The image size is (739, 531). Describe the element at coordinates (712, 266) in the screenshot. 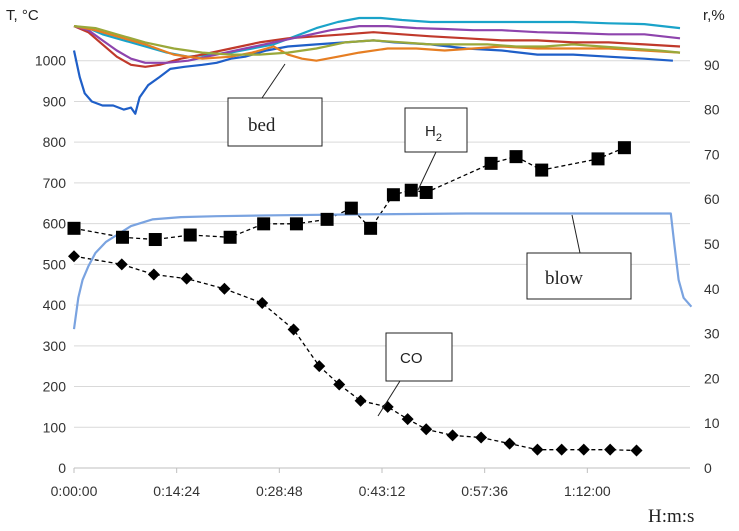

I see `right-y-tick-labels: 0 10 20 30 40 50 60 70 80 90` at that location.